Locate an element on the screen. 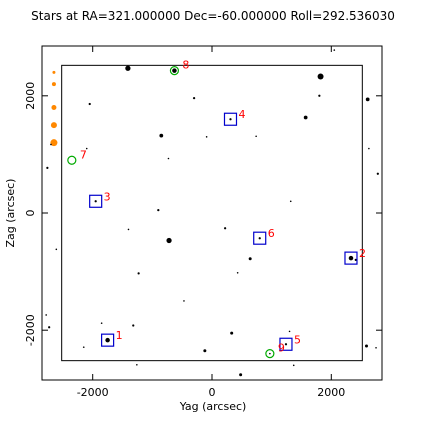 This screenshot has width=426, height=426. x-tick-label: -2000 is located at coordinates (93, 392).